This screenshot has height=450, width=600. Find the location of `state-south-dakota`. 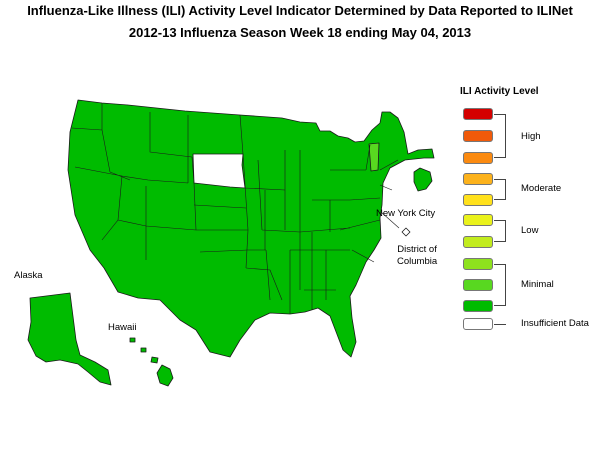

state-south-dakota is located at coordinates (219, 171).